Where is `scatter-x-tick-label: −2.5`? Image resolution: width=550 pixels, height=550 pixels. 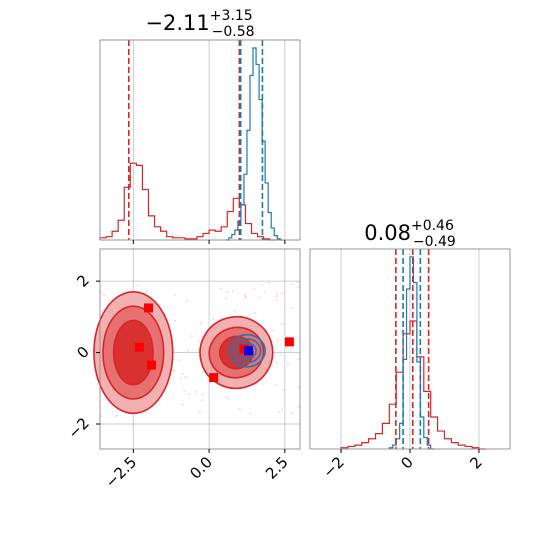 scatter-x-tick-label: −2.5 is located at coordinates (121, 472).